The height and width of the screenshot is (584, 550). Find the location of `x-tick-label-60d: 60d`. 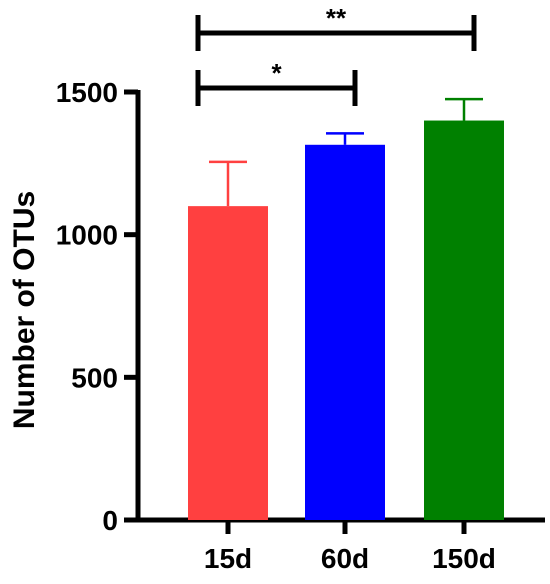

x-tick-label-60d: 60d is located at coordinates (345, 558).